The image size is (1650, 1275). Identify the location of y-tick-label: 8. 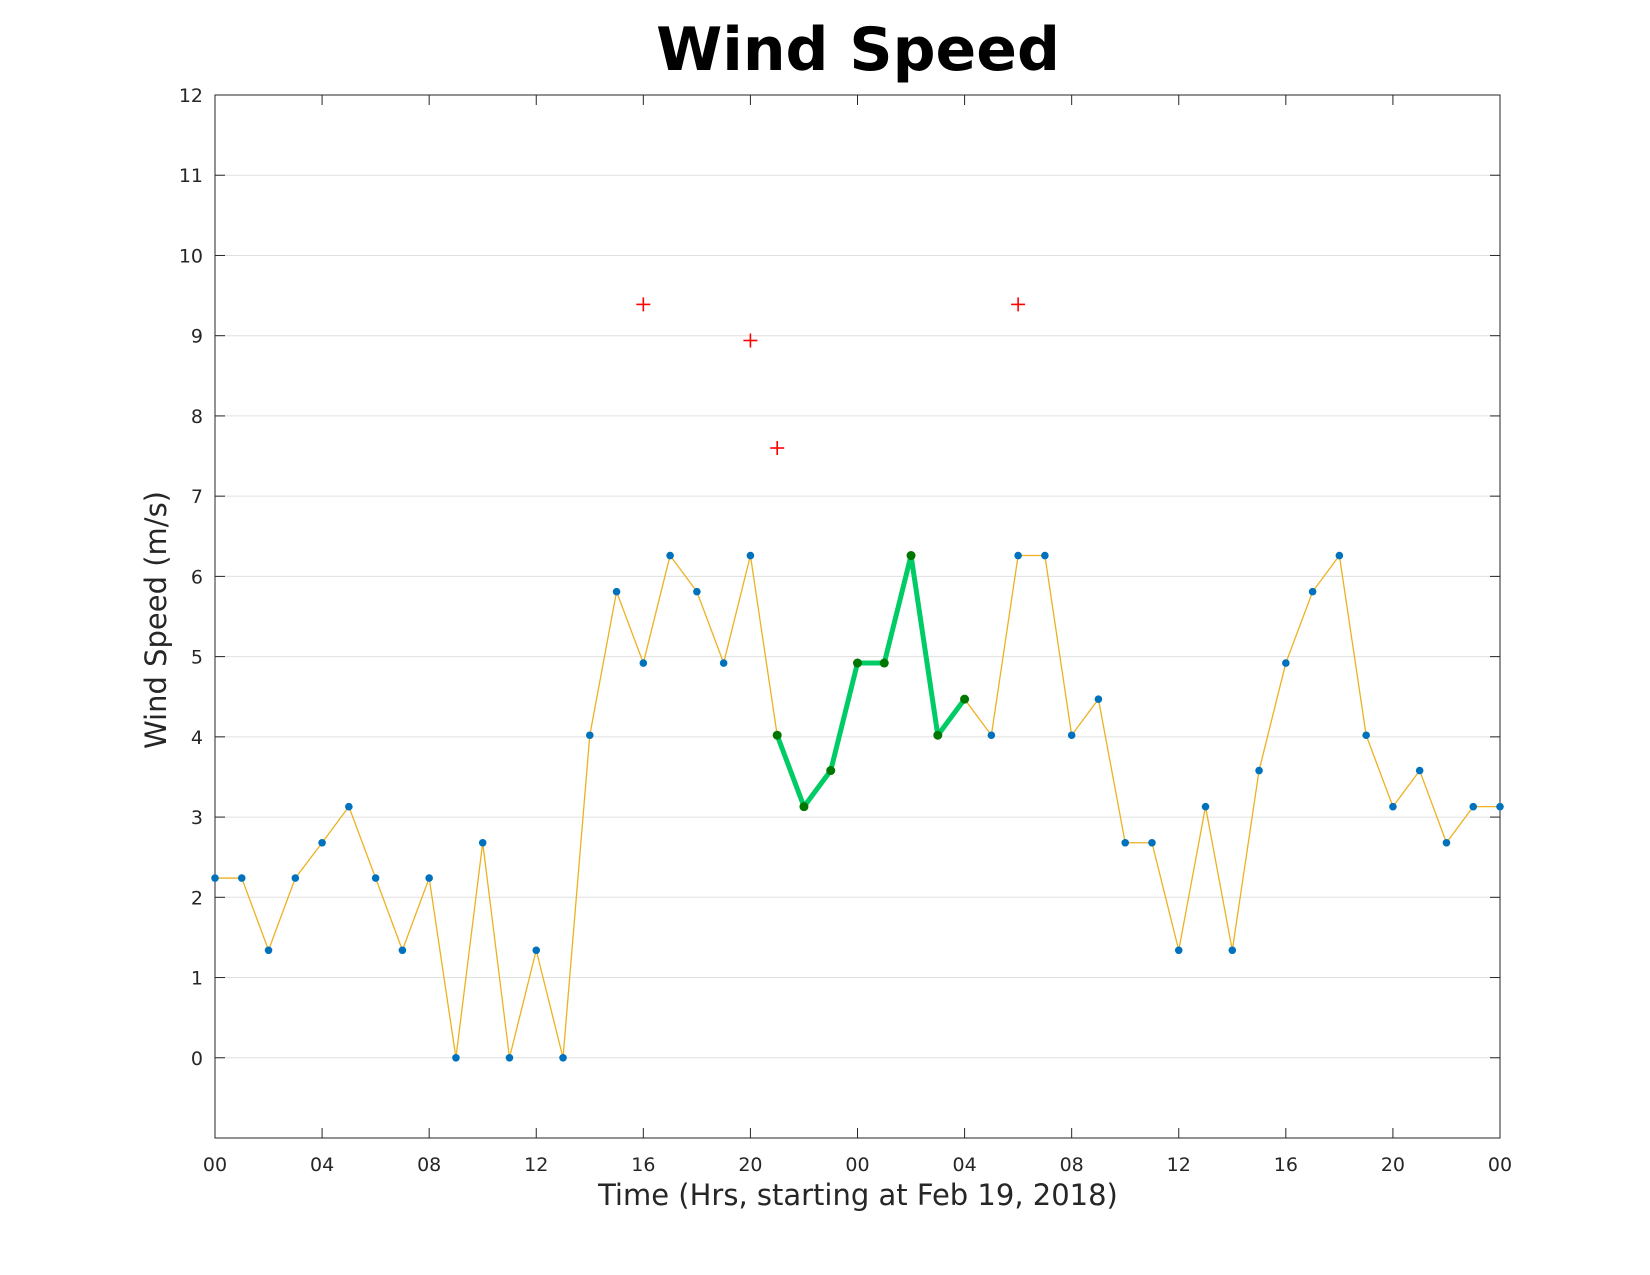
(197, 417).